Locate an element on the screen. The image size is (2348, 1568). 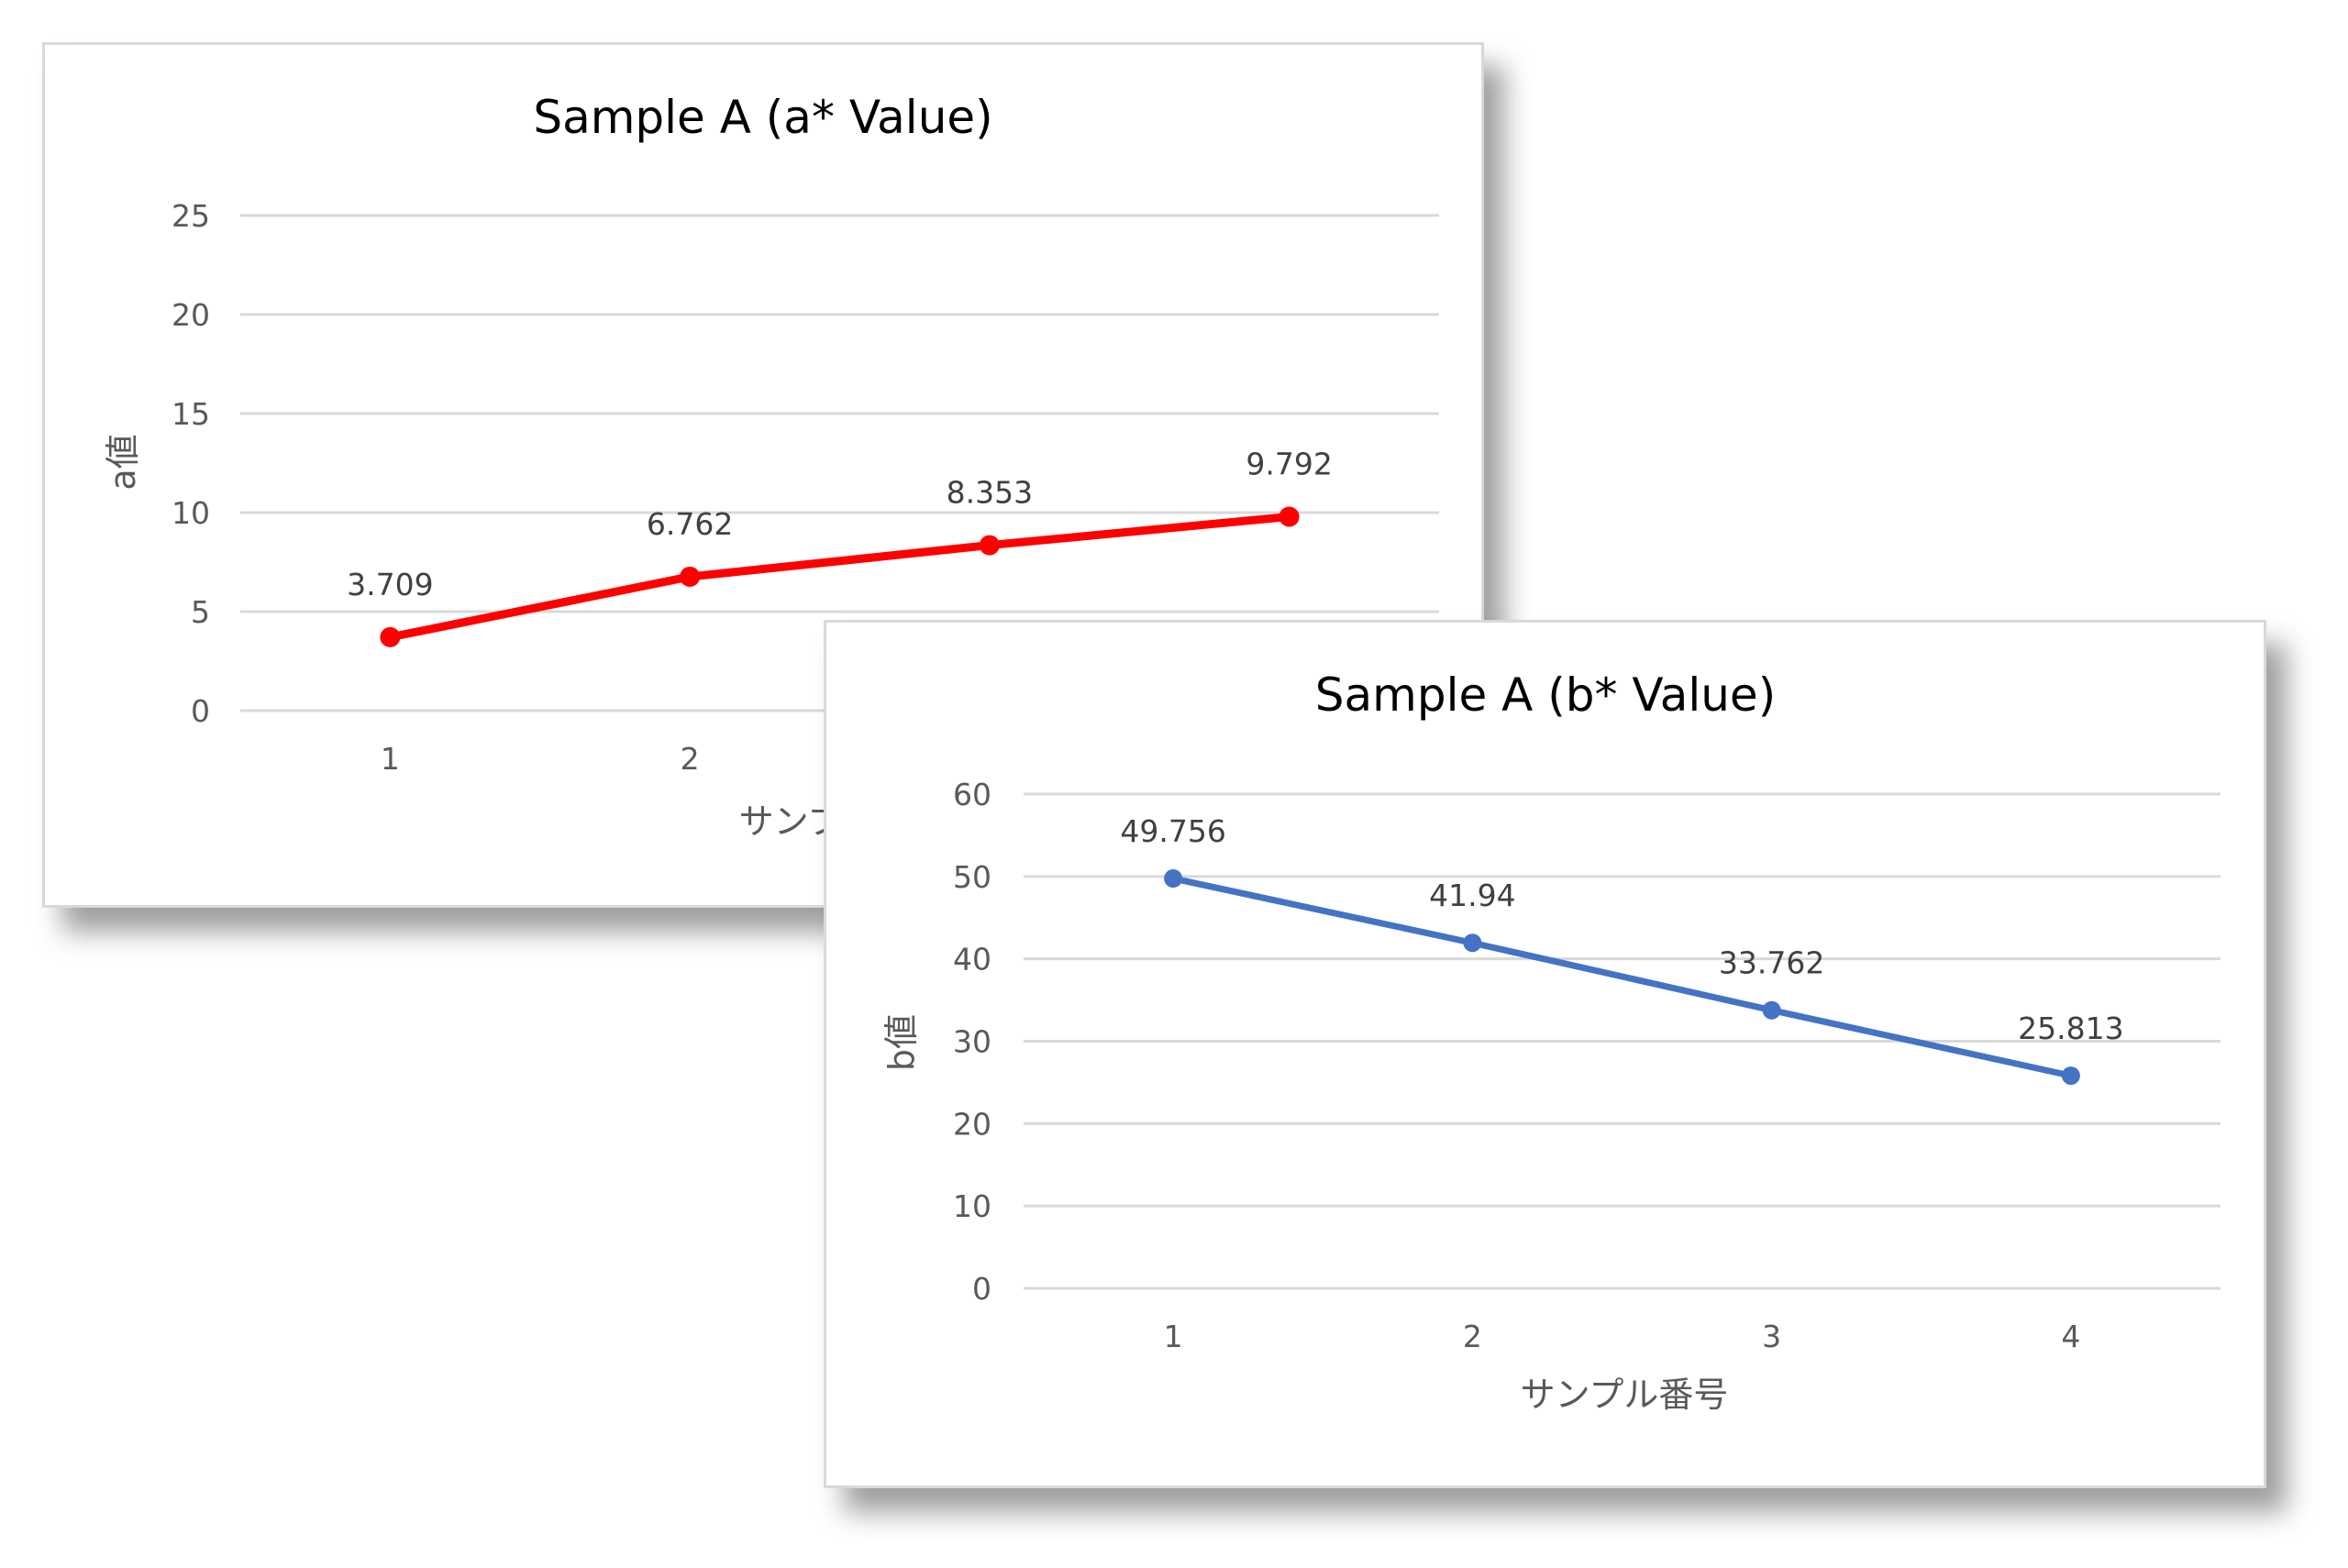
y-tick-label: 40 is located at coordinates (972, 960).